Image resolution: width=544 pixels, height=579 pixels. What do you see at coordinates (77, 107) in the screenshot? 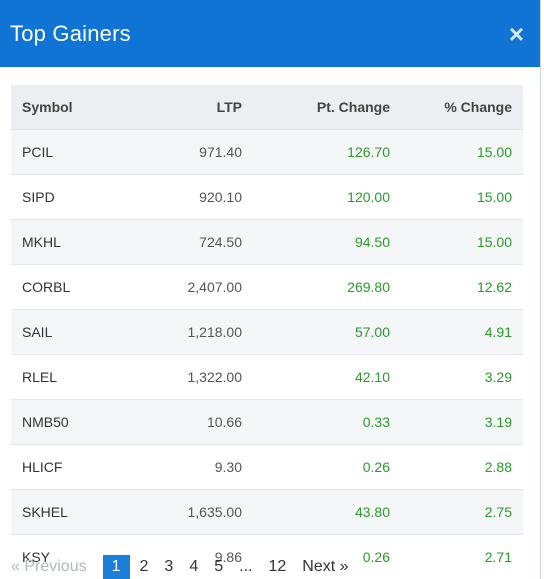
I see `column-header-symbol: Symbol` at bounding box center [77, 107].